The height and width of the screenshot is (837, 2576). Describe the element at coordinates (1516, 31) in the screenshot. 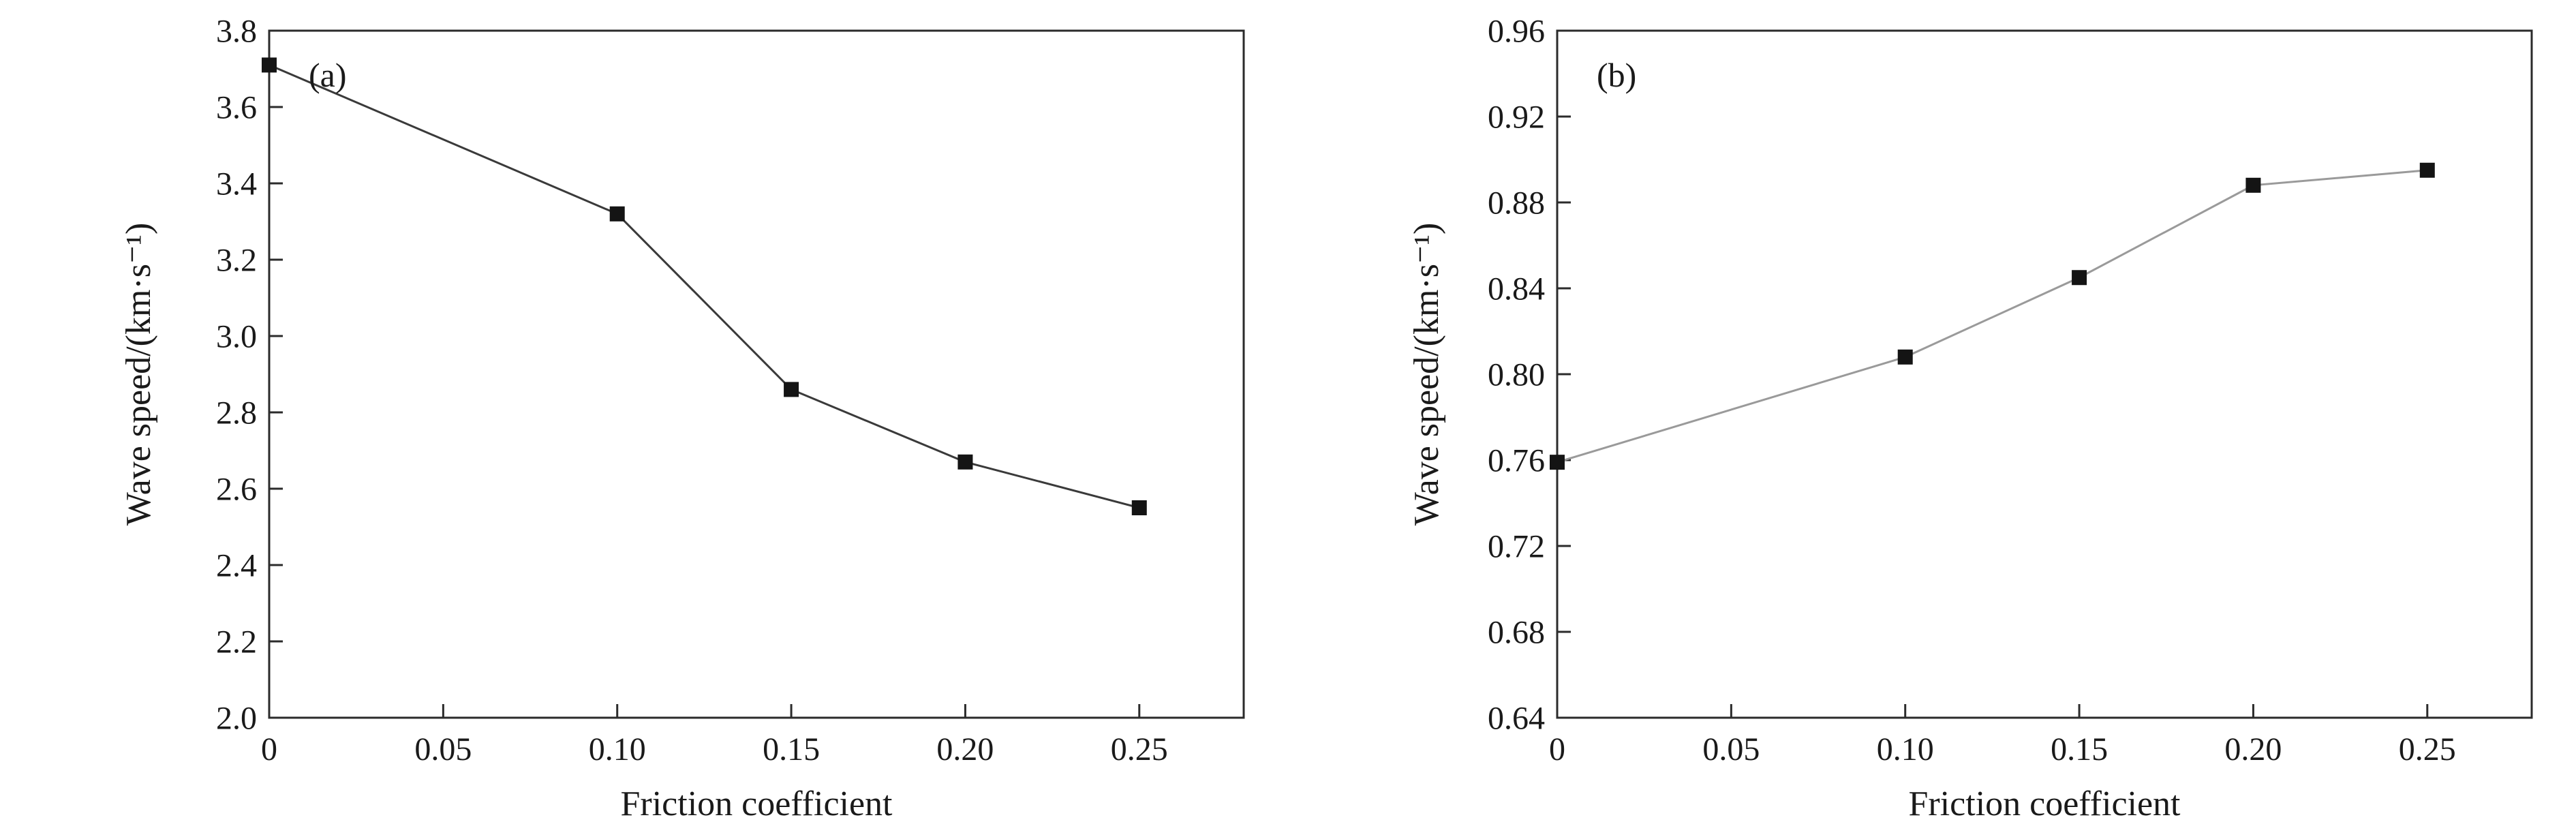

I see `y-tick-label: 0.96` at that location.